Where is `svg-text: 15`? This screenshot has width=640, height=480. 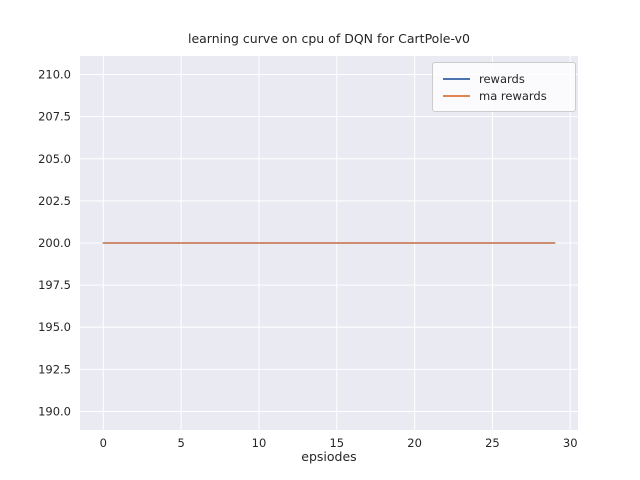 svg-text: 15 is located at coordinates (336, 443).